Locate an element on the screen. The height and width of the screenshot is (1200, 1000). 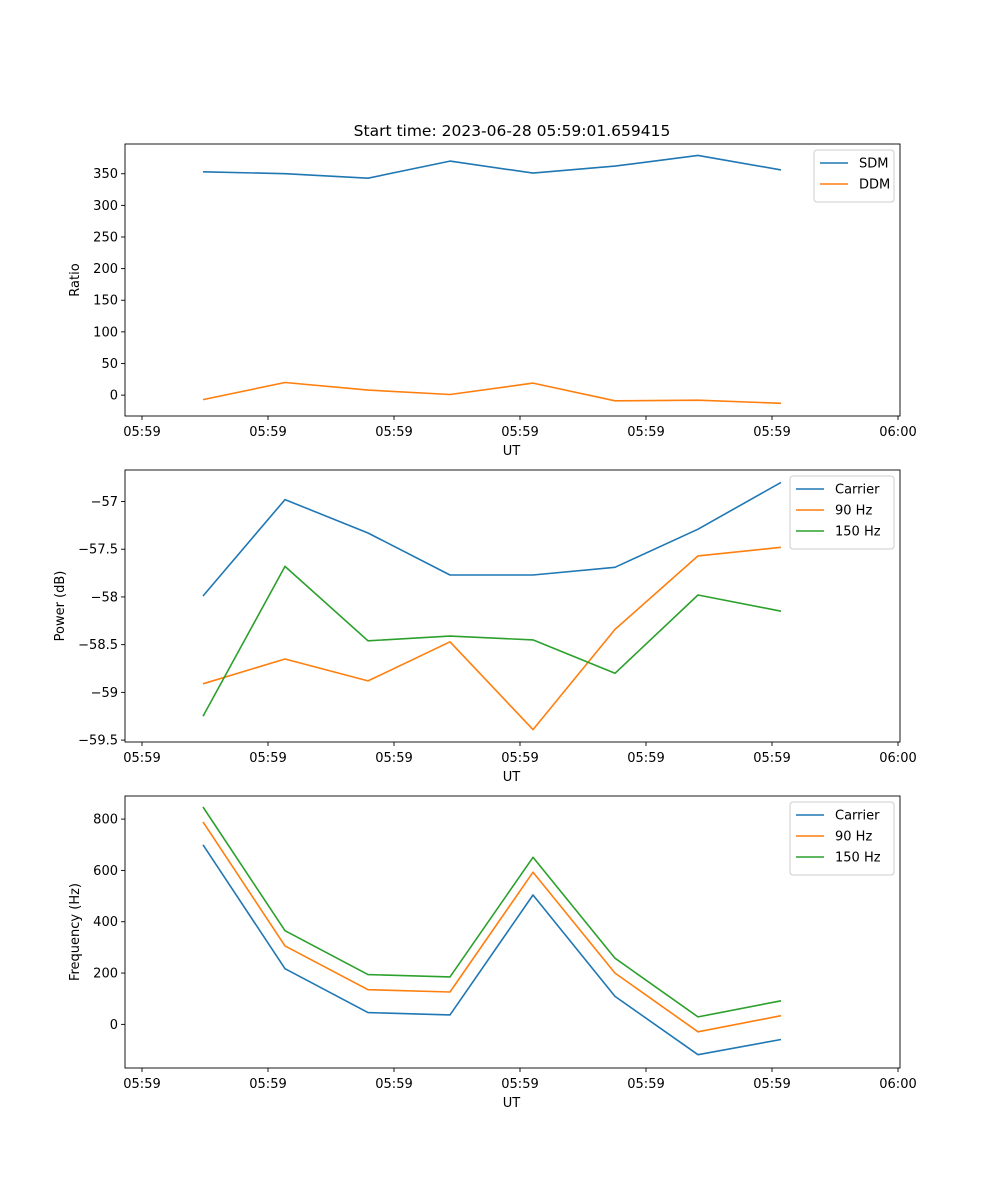
y-tick-label: 50 is located at coordinates (109, 364).